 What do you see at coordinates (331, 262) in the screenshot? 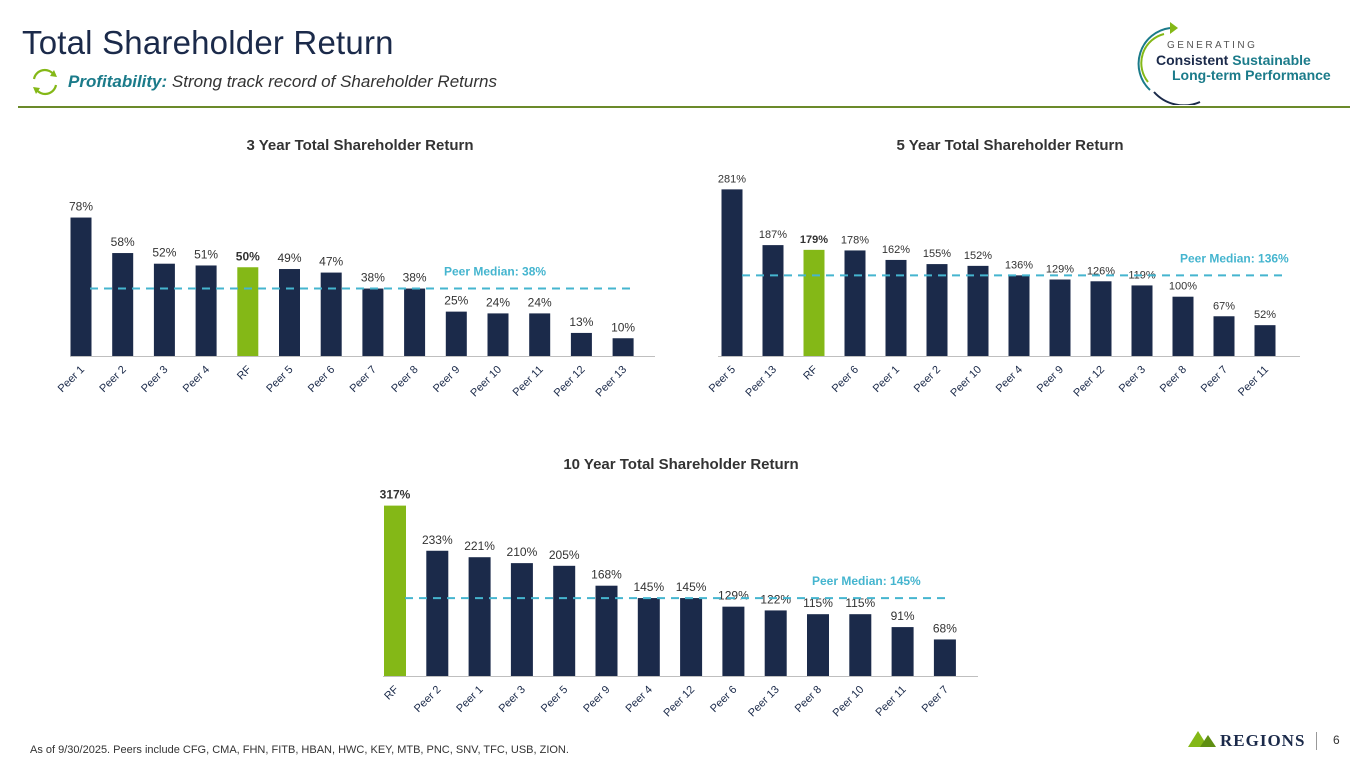
I see `data-label: 47%` at bounding box center [331, 262].